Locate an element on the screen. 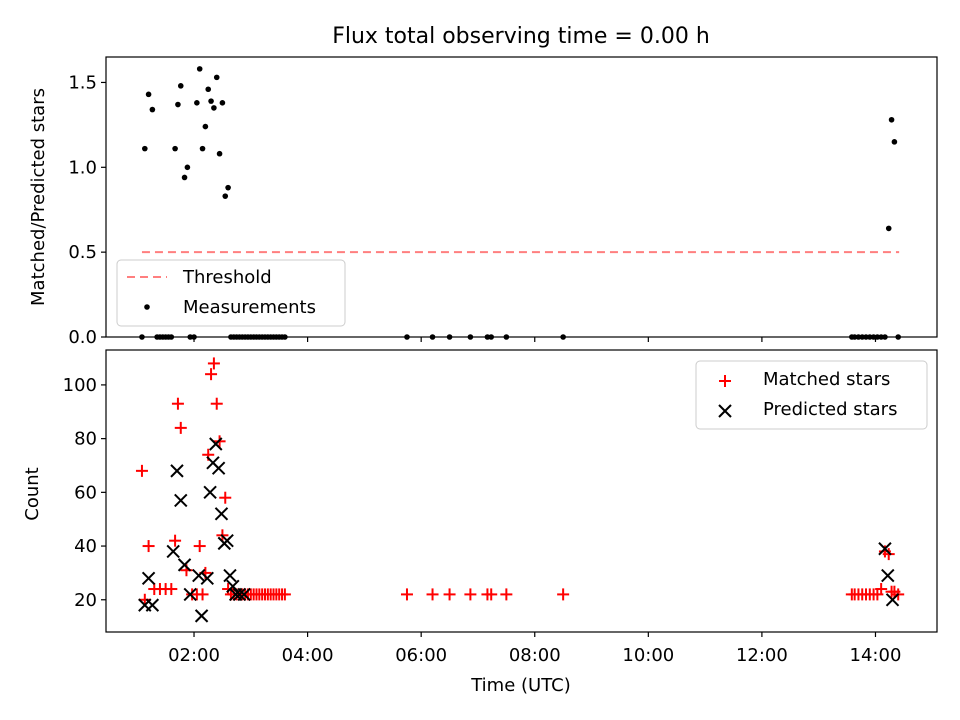 The image size is (960, 720). x-tick-label: 14:00 is located at coordinates (876, 655).